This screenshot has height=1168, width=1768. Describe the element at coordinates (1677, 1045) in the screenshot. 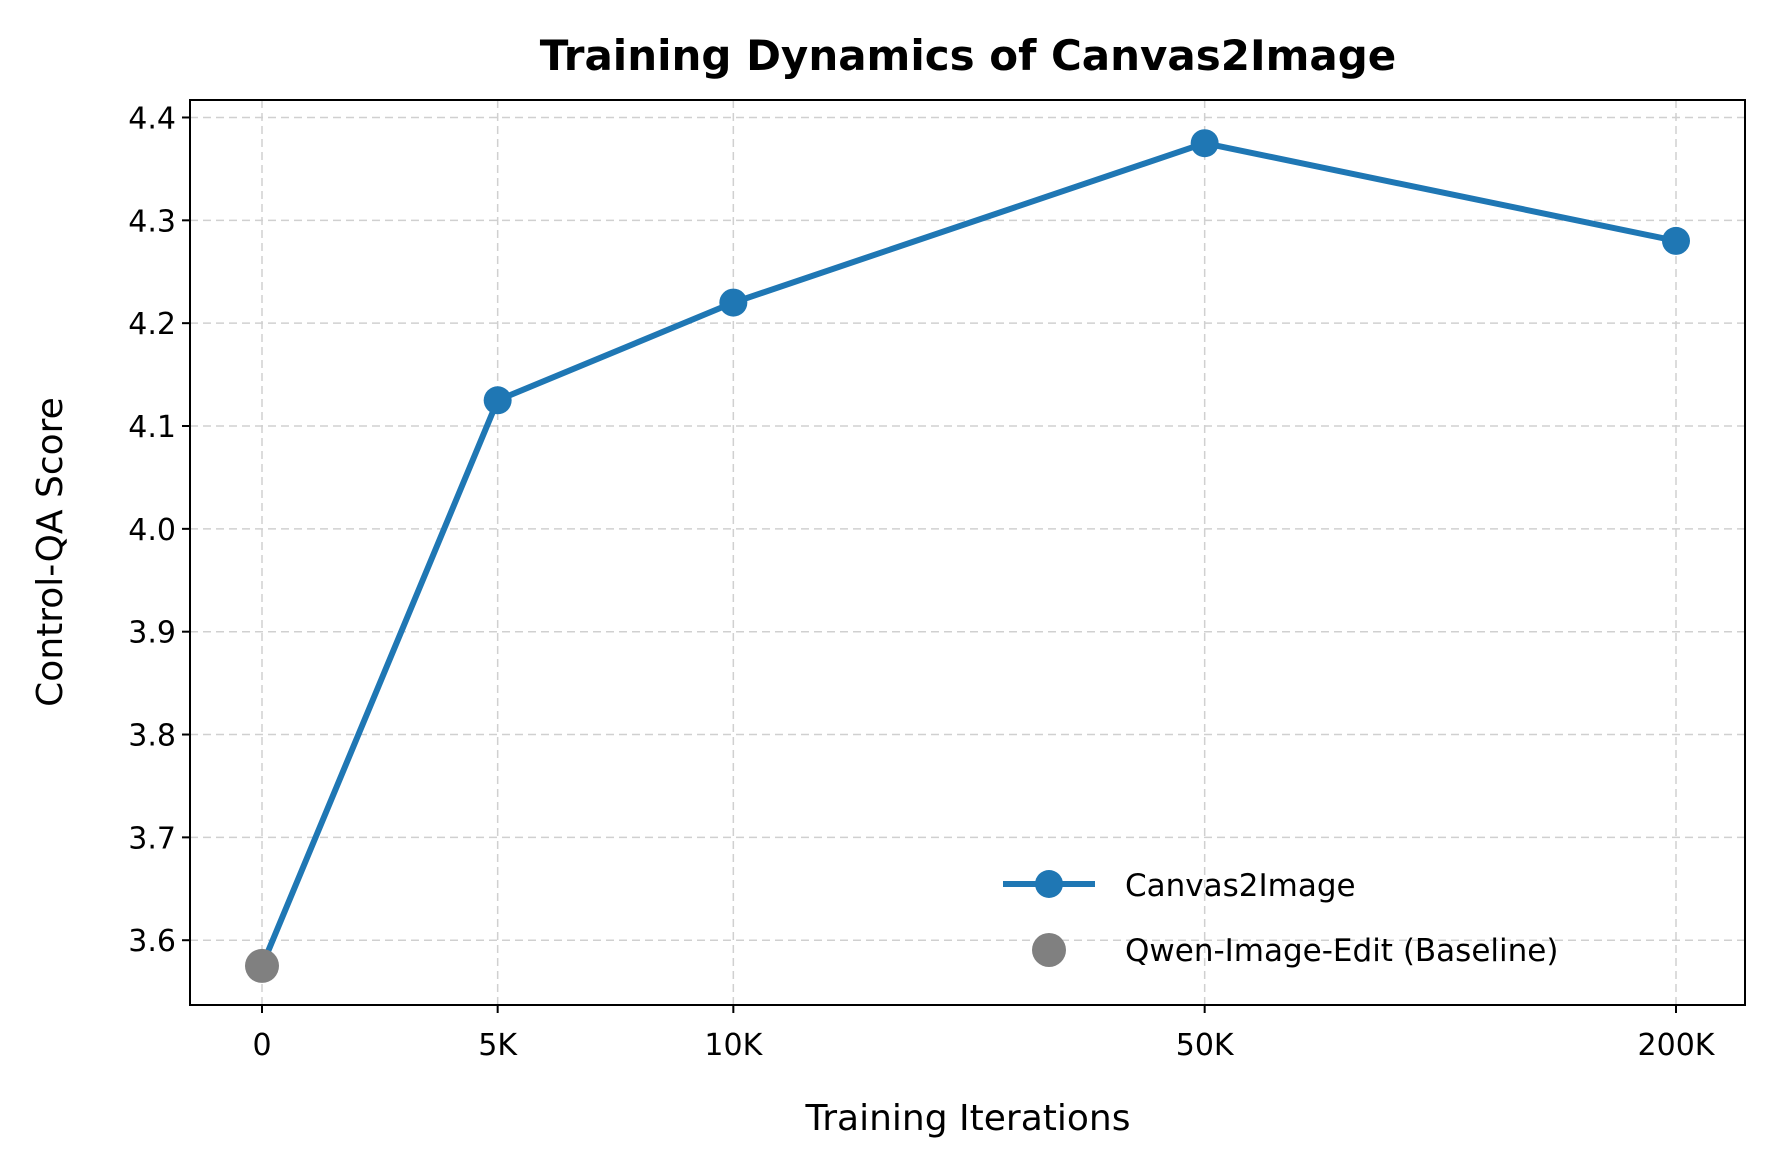

I see `x-tick-label: 200K` at that location.